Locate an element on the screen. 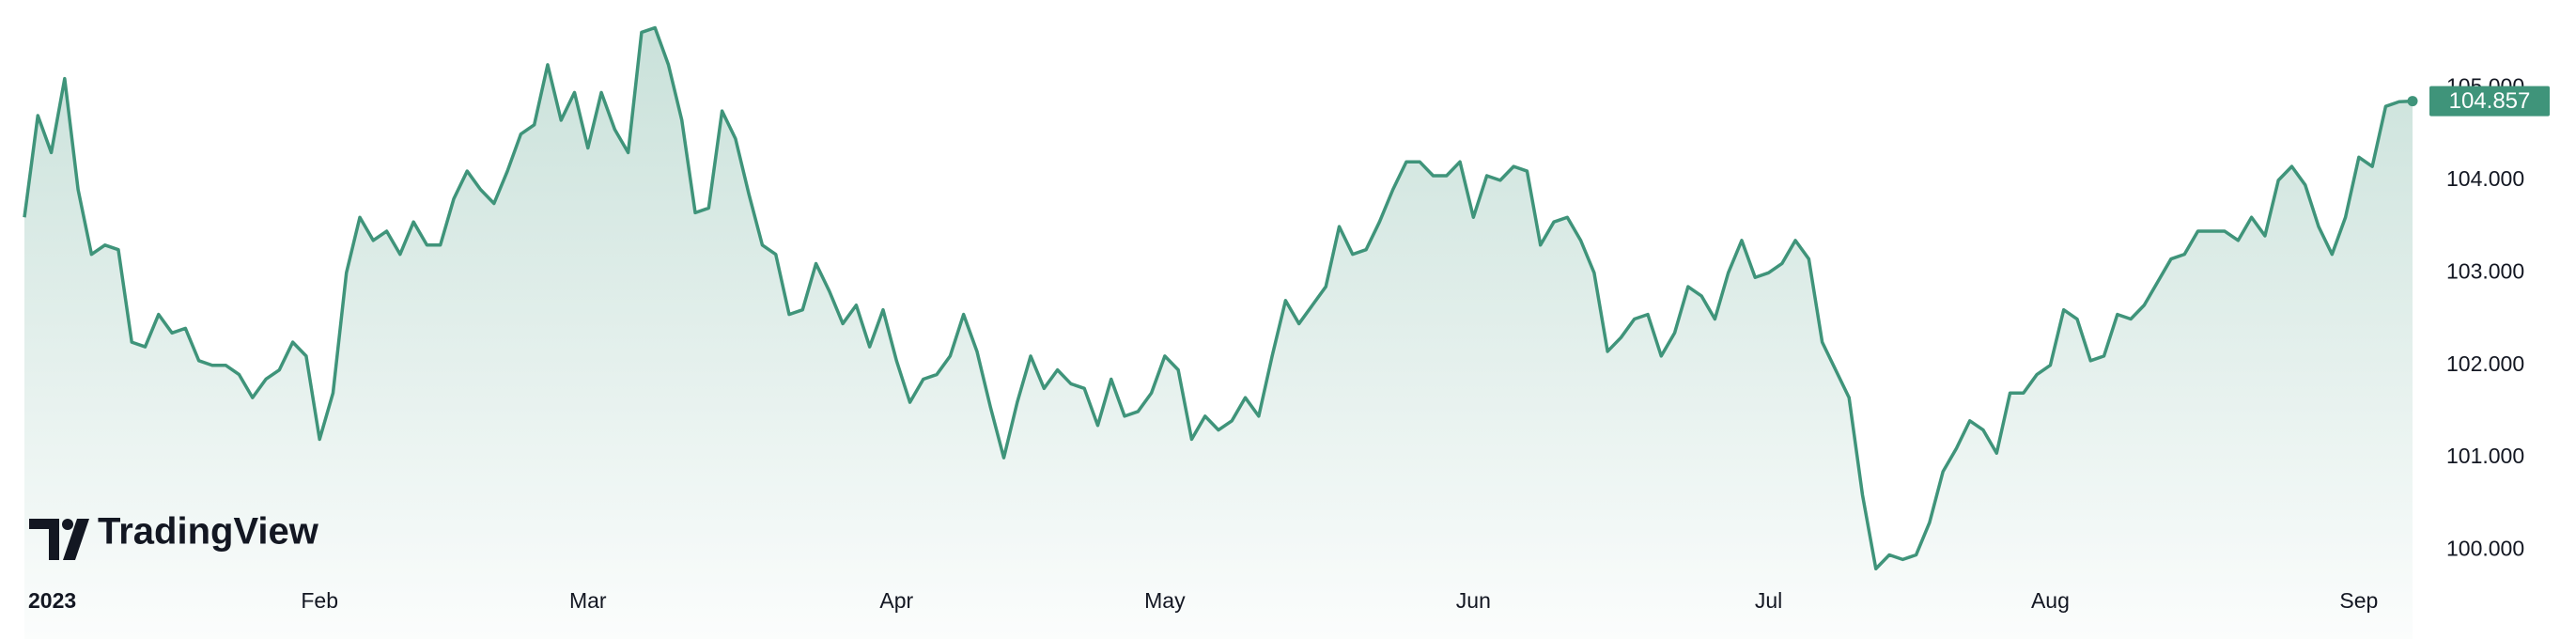 This screenshot has width=2576, height=639. y-tick-label: 101.000 is located at coordinates (2485, 456).